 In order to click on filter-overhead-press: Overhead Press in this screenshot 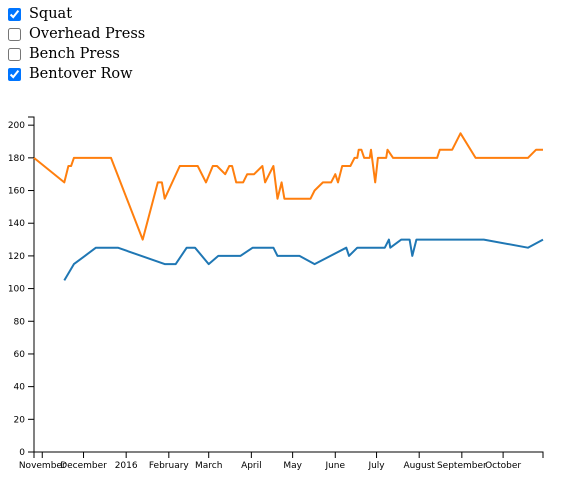, I will do `click(75, 34)`.